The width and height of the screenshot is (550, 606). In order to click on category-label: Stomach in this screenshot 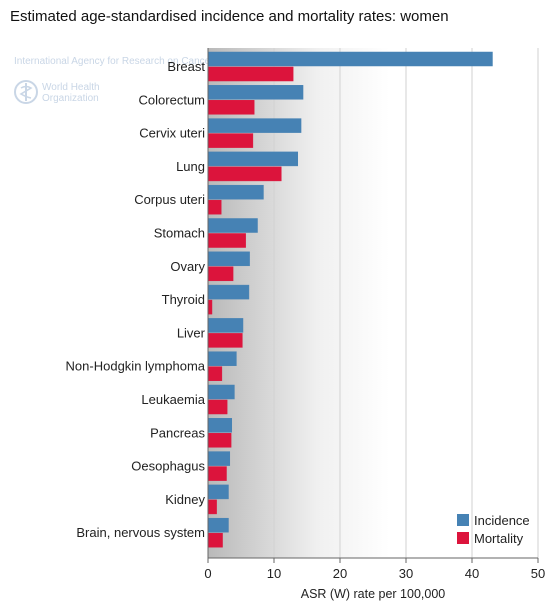, I will do `click(179, 233)`.